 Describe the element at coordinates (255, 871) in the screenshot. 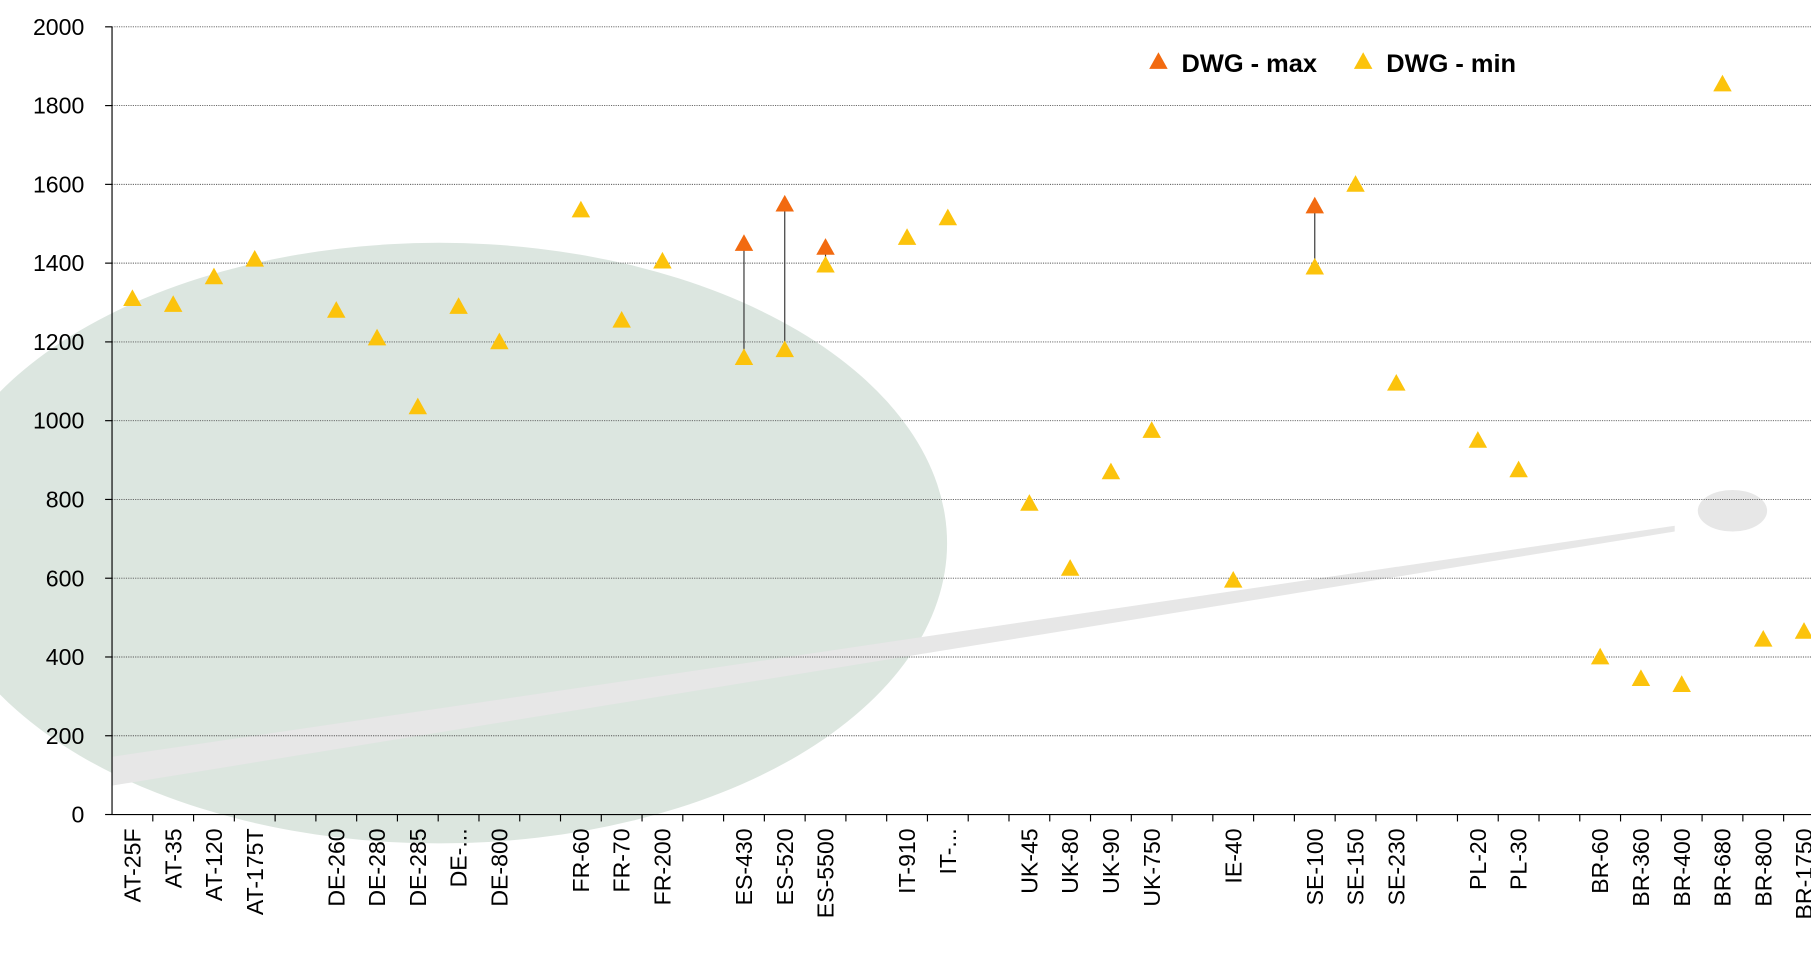

I see `x-tick-label: AT-175T` at that location.